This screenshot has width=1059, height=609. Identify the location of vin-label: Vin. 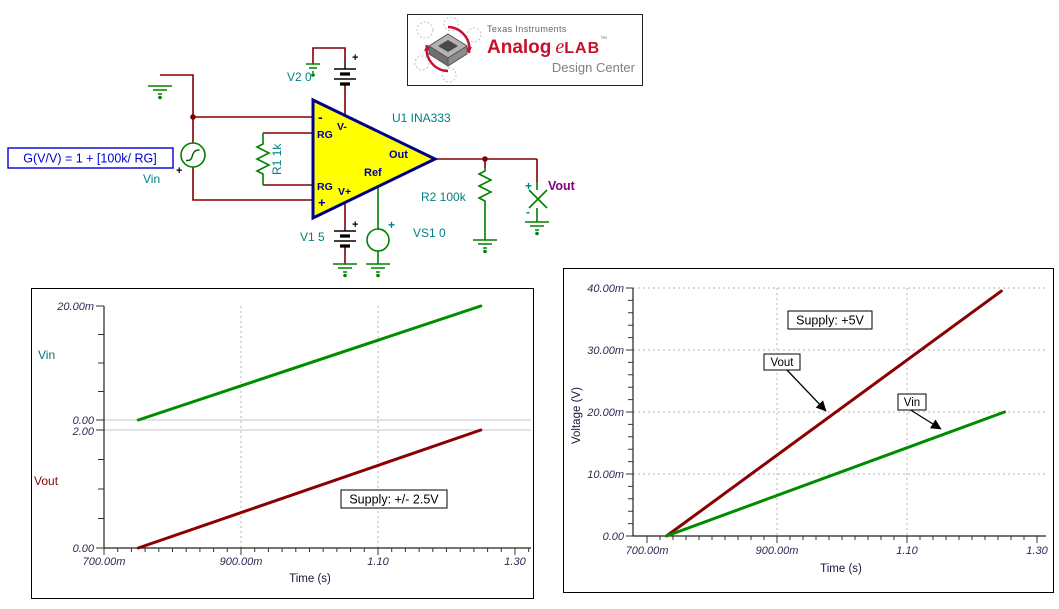
(151, 179).